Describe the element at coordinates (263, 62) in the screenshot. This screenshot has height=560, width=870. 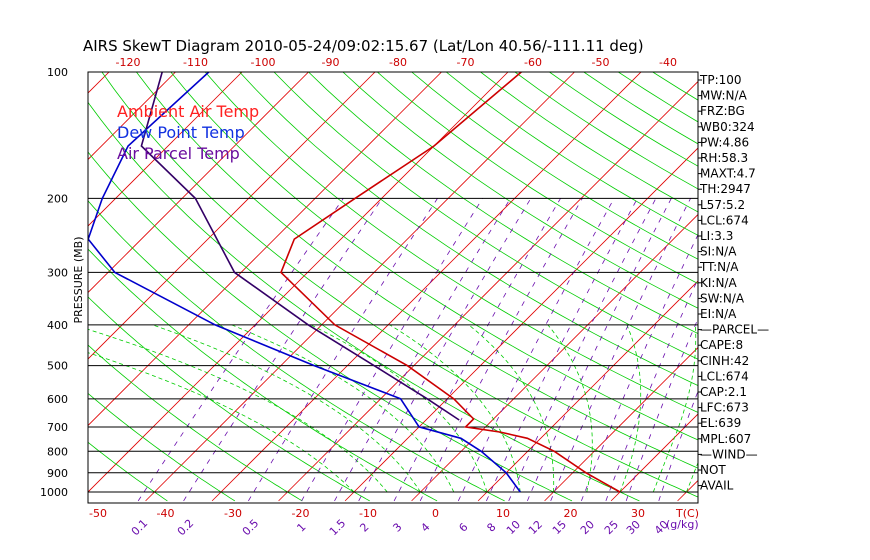
I see `top-temp-tick-label: -100` at that location.